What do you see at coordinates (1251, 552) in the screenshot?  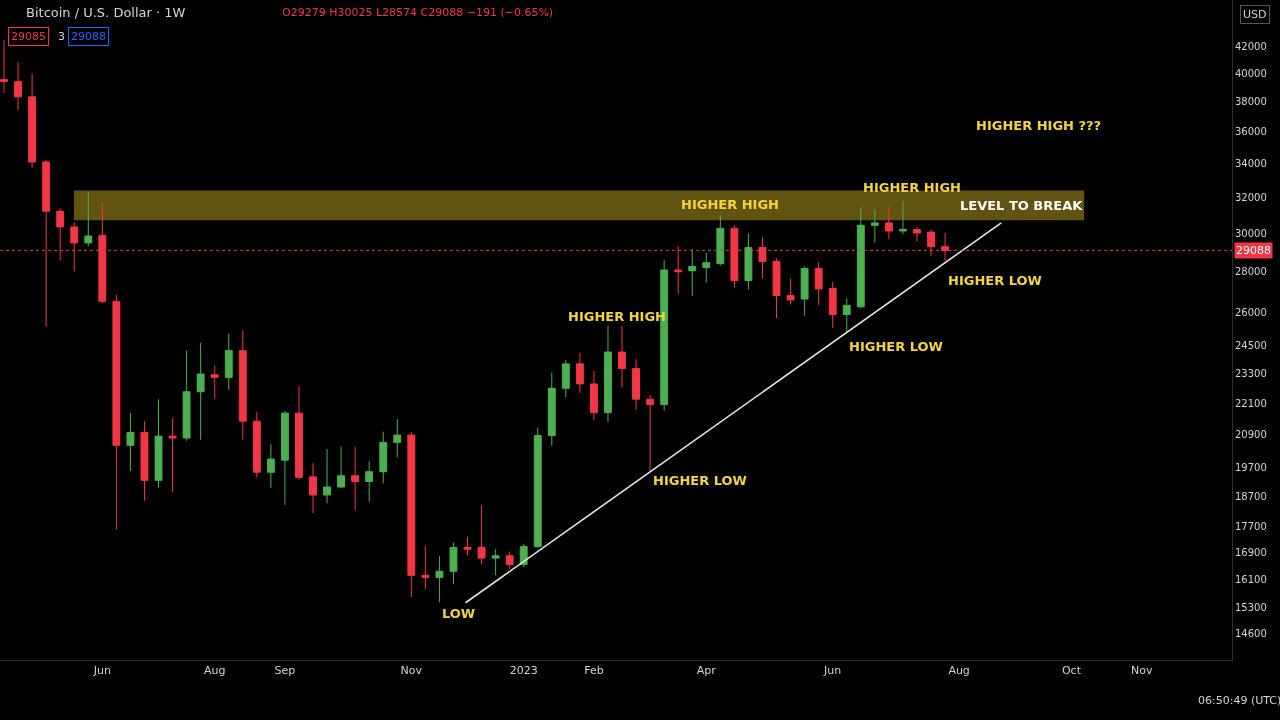 I see `y-tick-label: 16900` at bounding box center [1251, 552].